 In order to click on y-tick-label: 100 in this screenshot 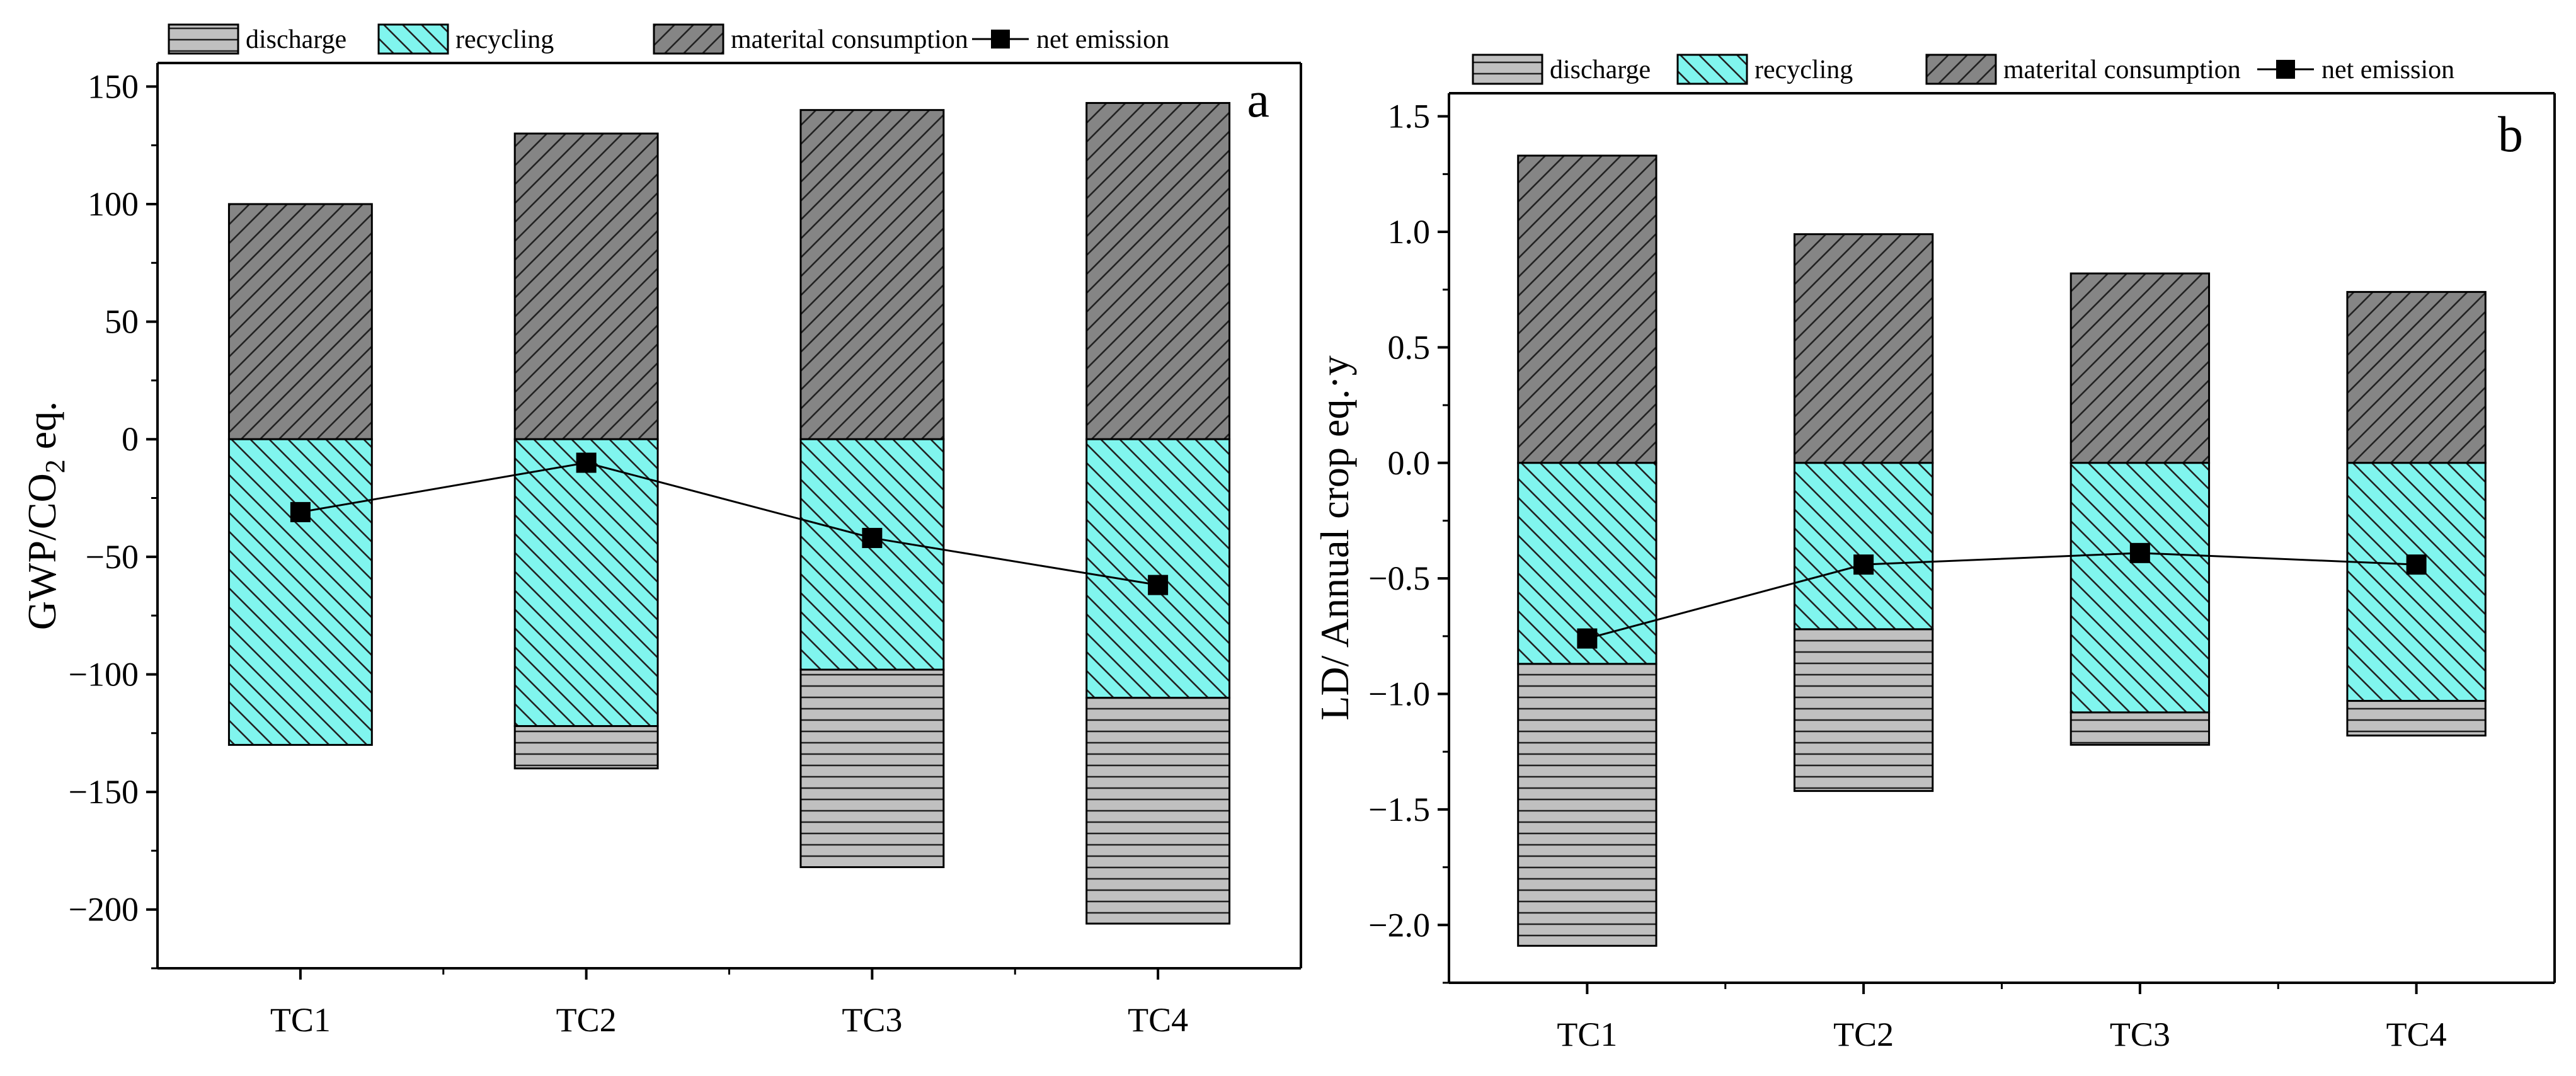, I will do `click(113, 204)`.